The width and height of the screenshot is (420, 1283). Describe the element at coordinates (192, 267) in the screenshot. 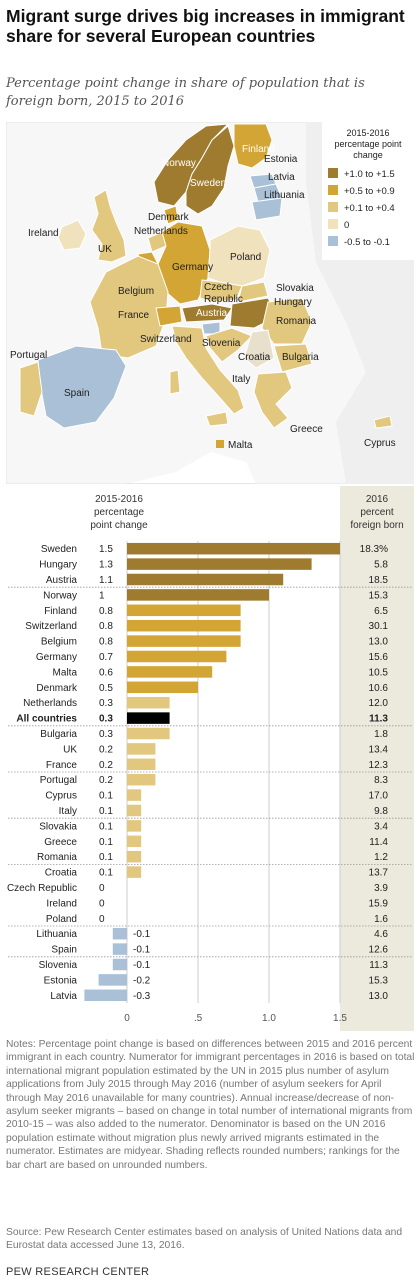

I see `label-germany: Germany` at that location.